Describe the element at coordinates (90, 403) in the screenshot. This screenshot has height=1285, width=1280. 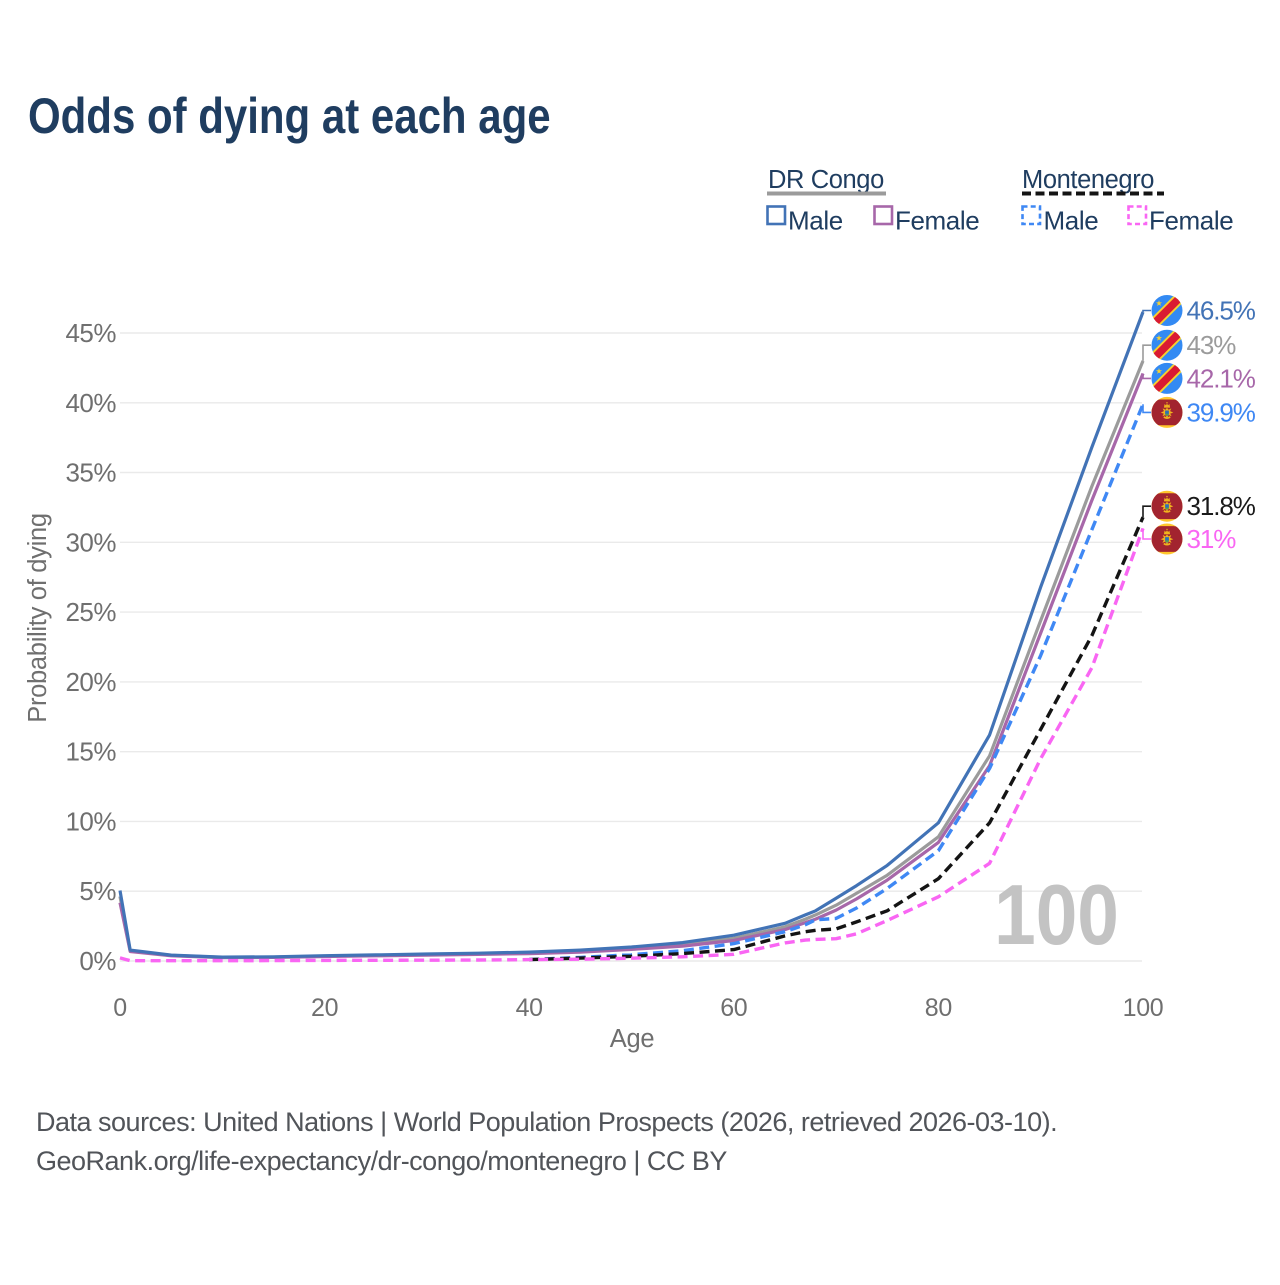
I see `svg-text: 40%` at that location.